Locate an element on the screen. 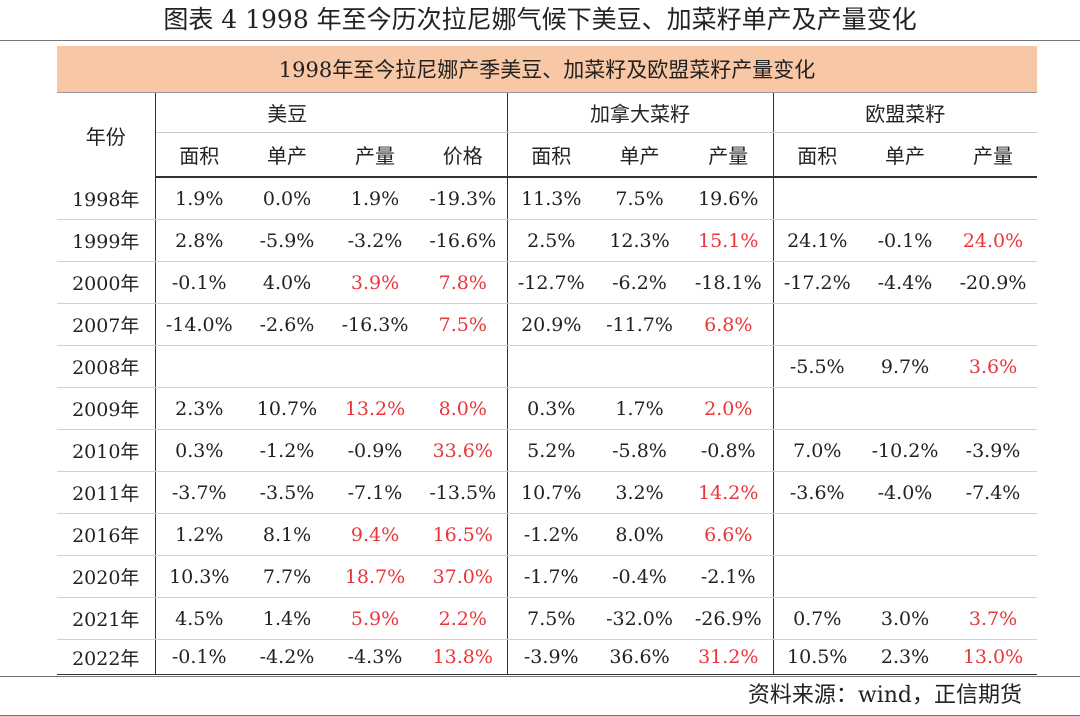 The image size is (1080, 716). table-cell: 8.1% is located at coordinates (287, 534).